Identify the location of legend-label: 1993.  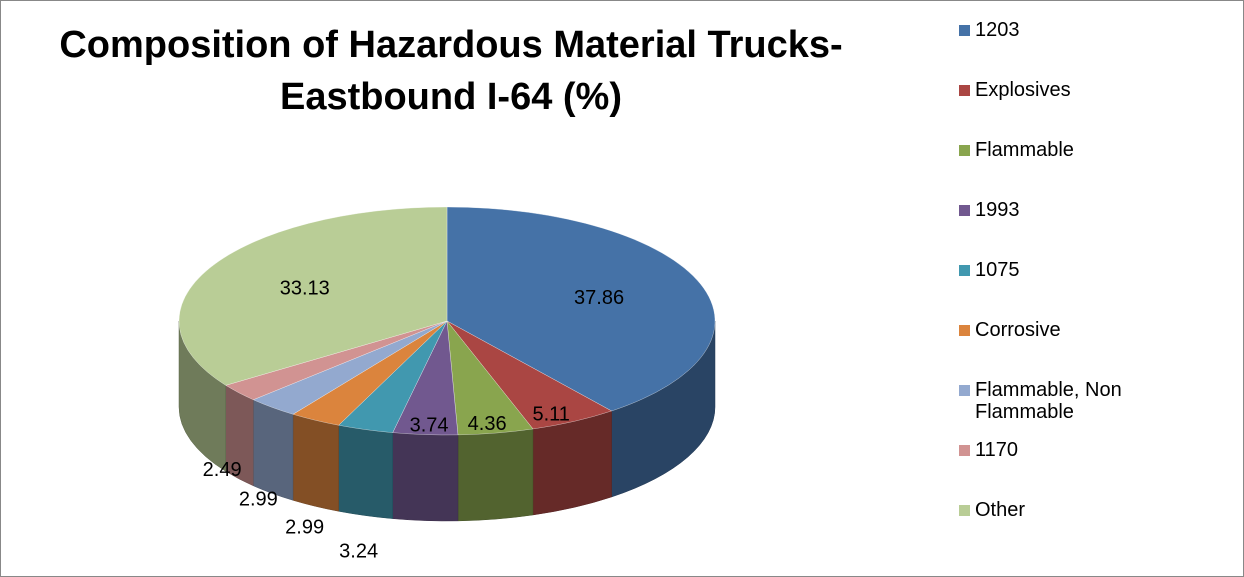
(997, 210).